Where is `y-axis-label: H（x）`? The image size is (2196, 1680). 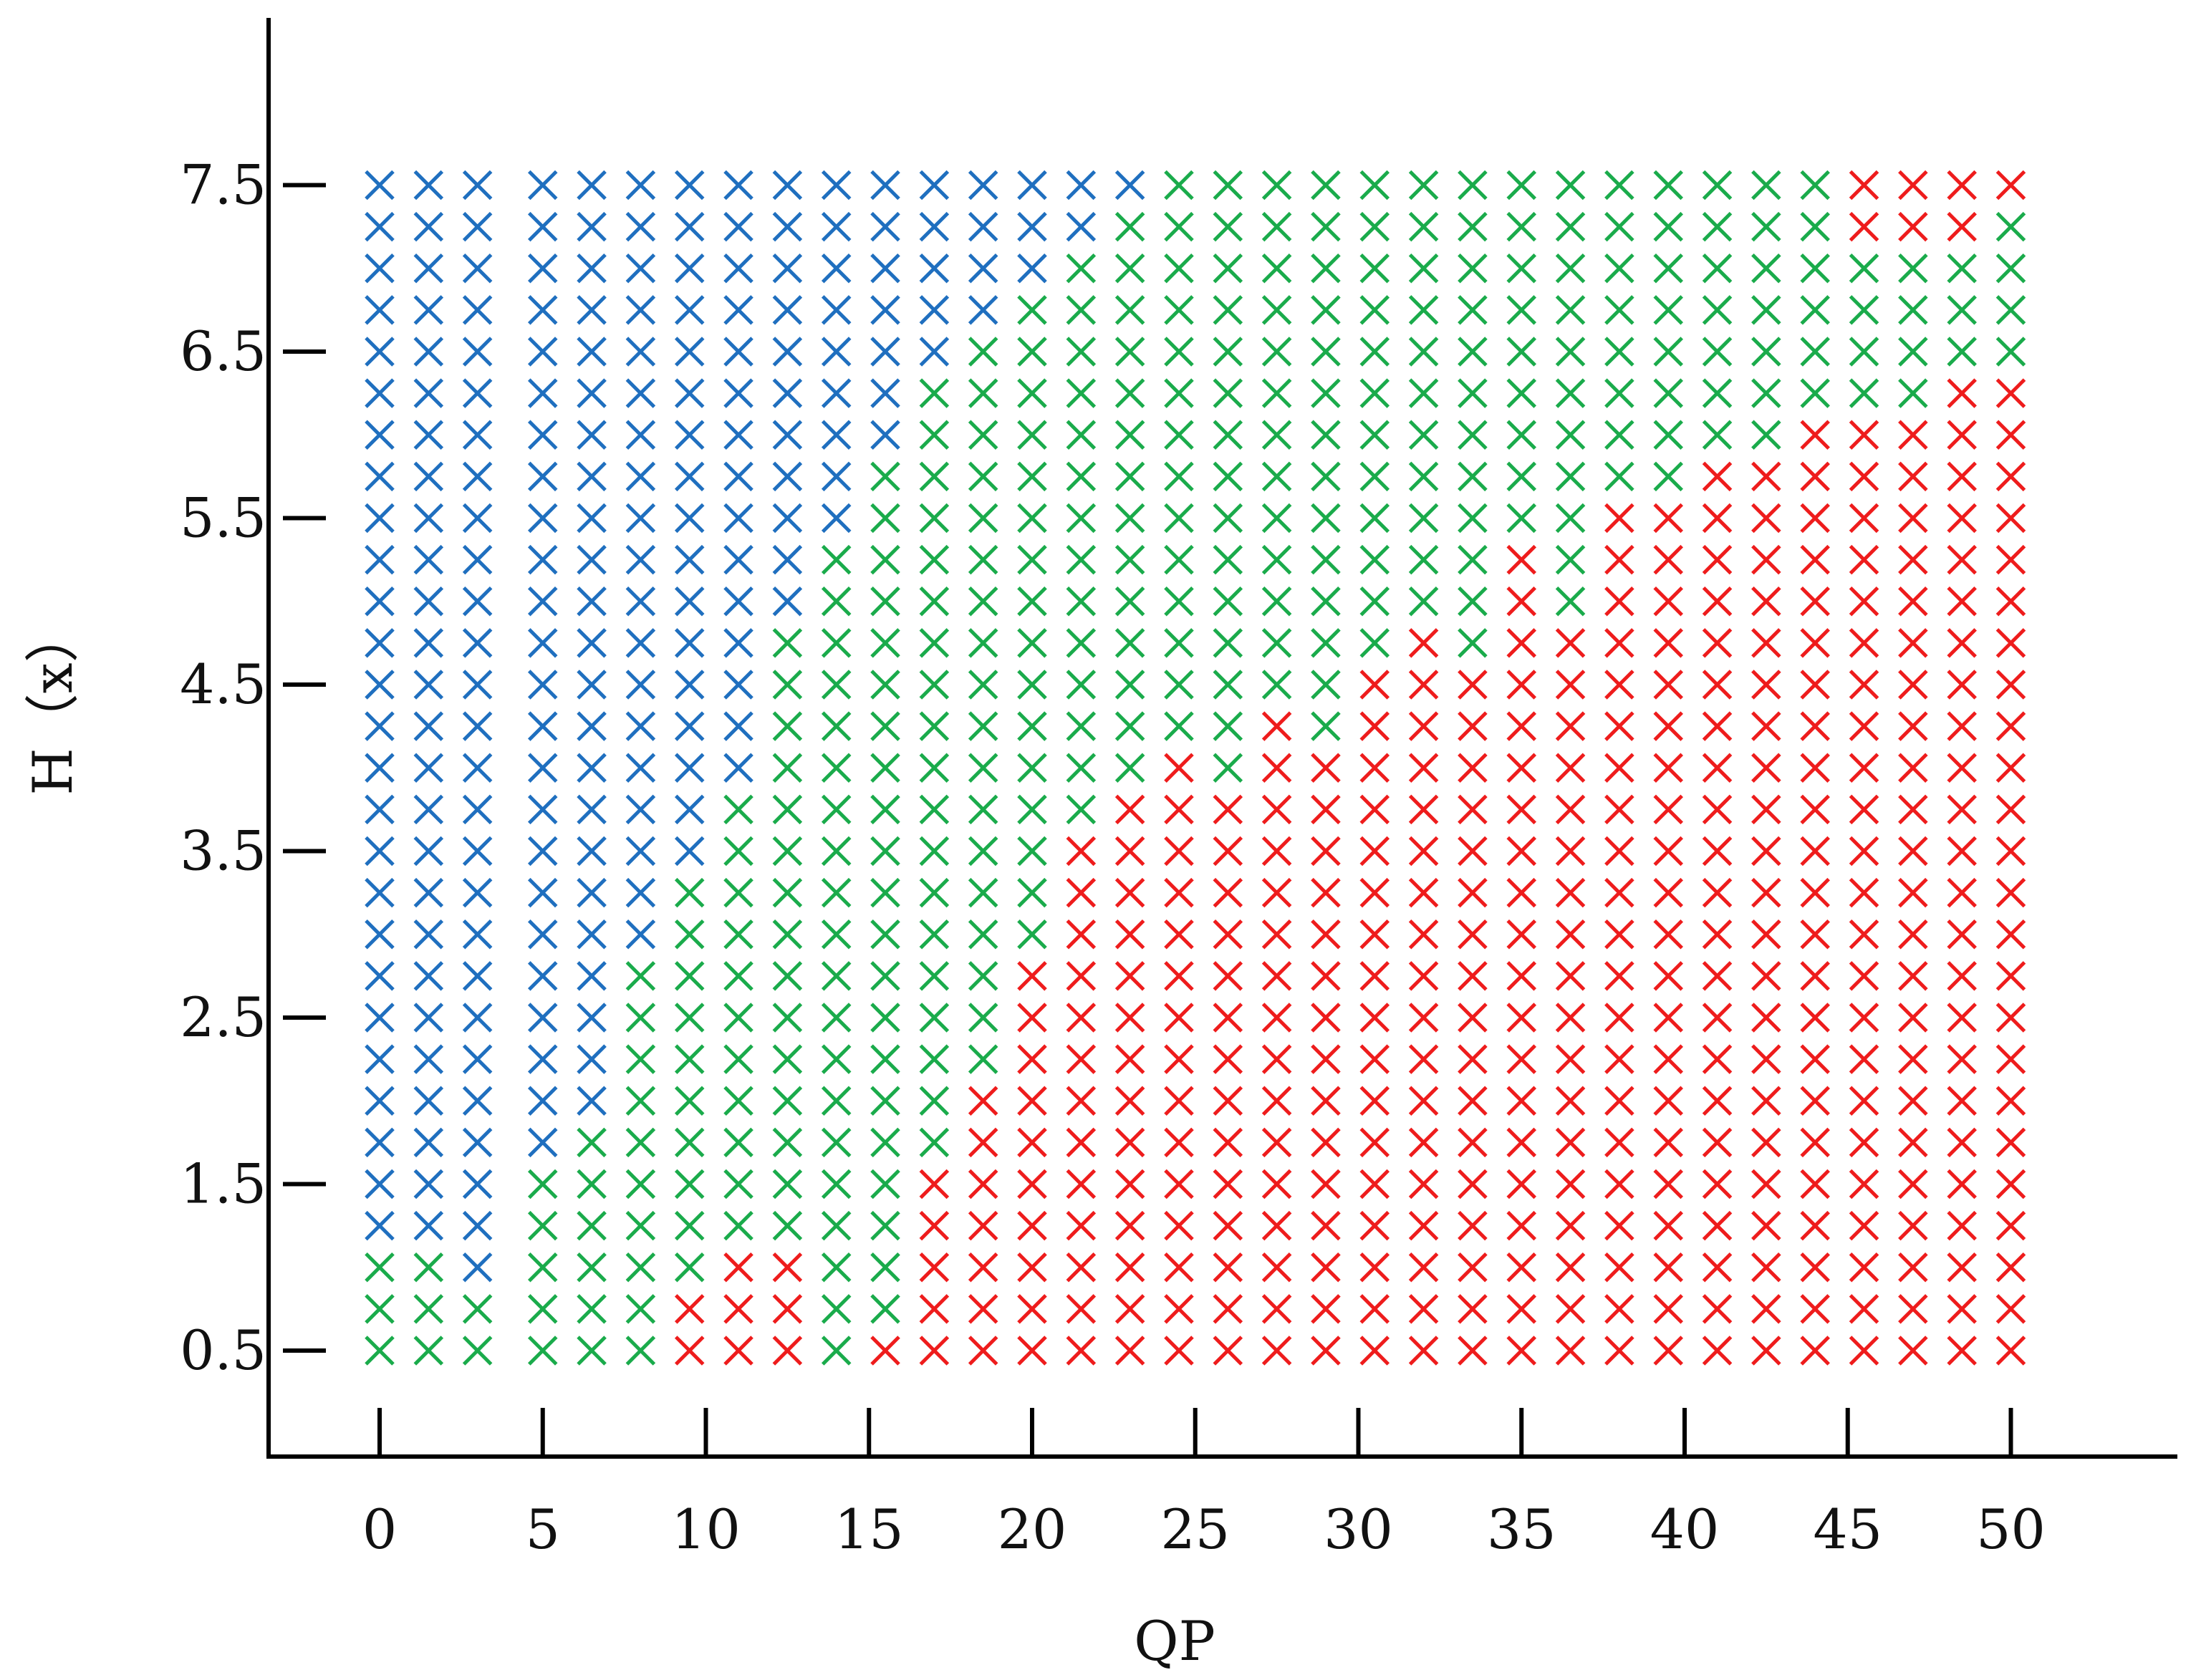
y-axis-label: H（x） is located at coordinates (53, 701).